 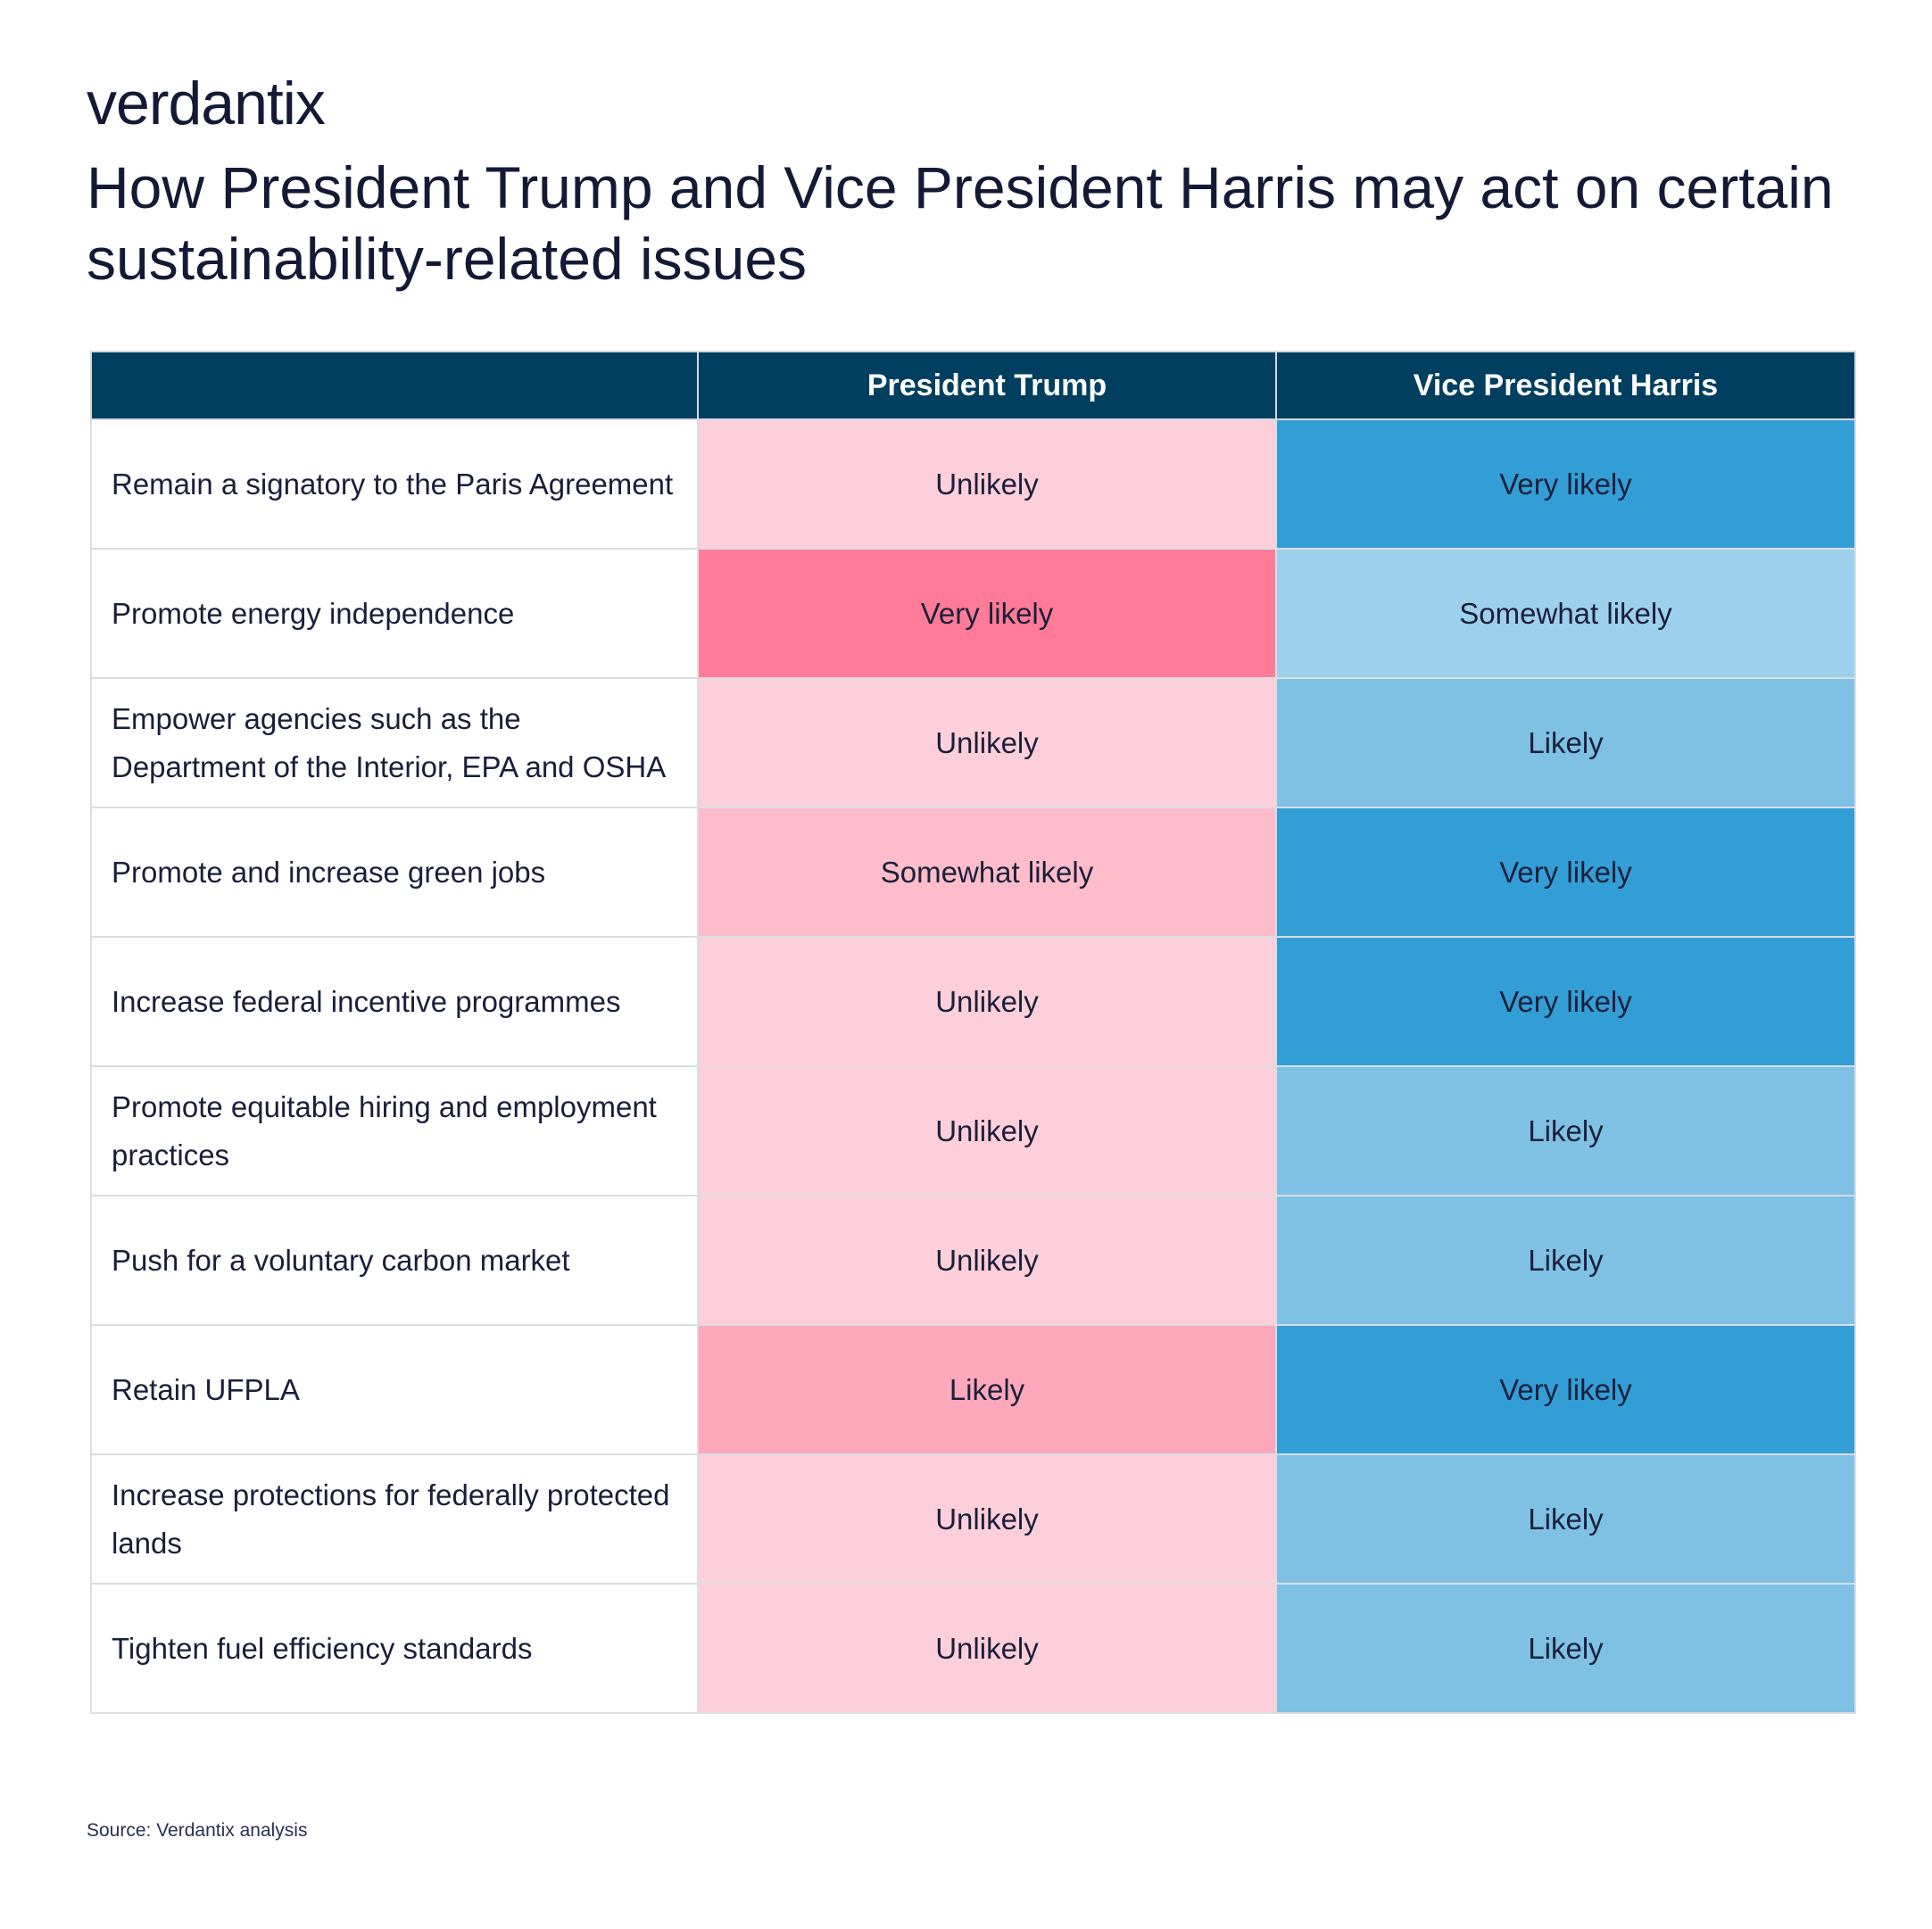 I want to click on table-header-row: President Trump Vice President Harris, so click(x=973, y=385).